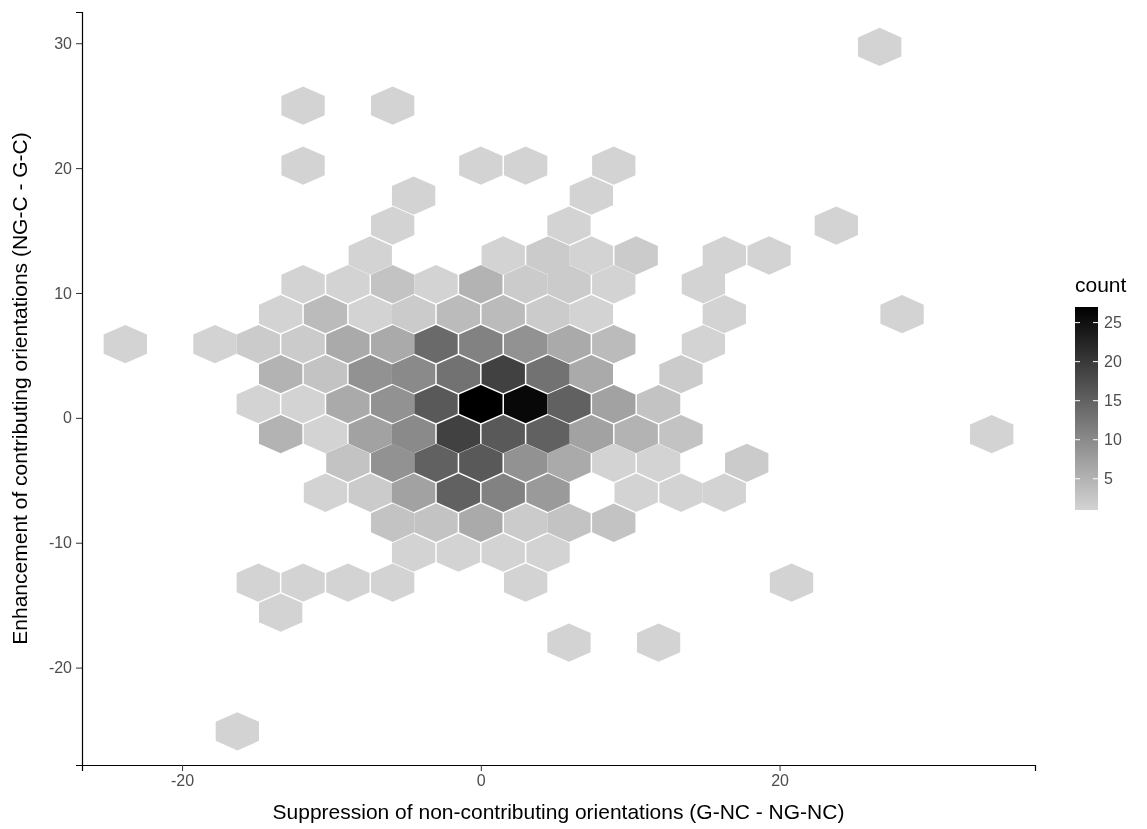 The width and height of the screenshot is (1147, 829). I want to click on y-tick-label: 0, so click(68, 418).